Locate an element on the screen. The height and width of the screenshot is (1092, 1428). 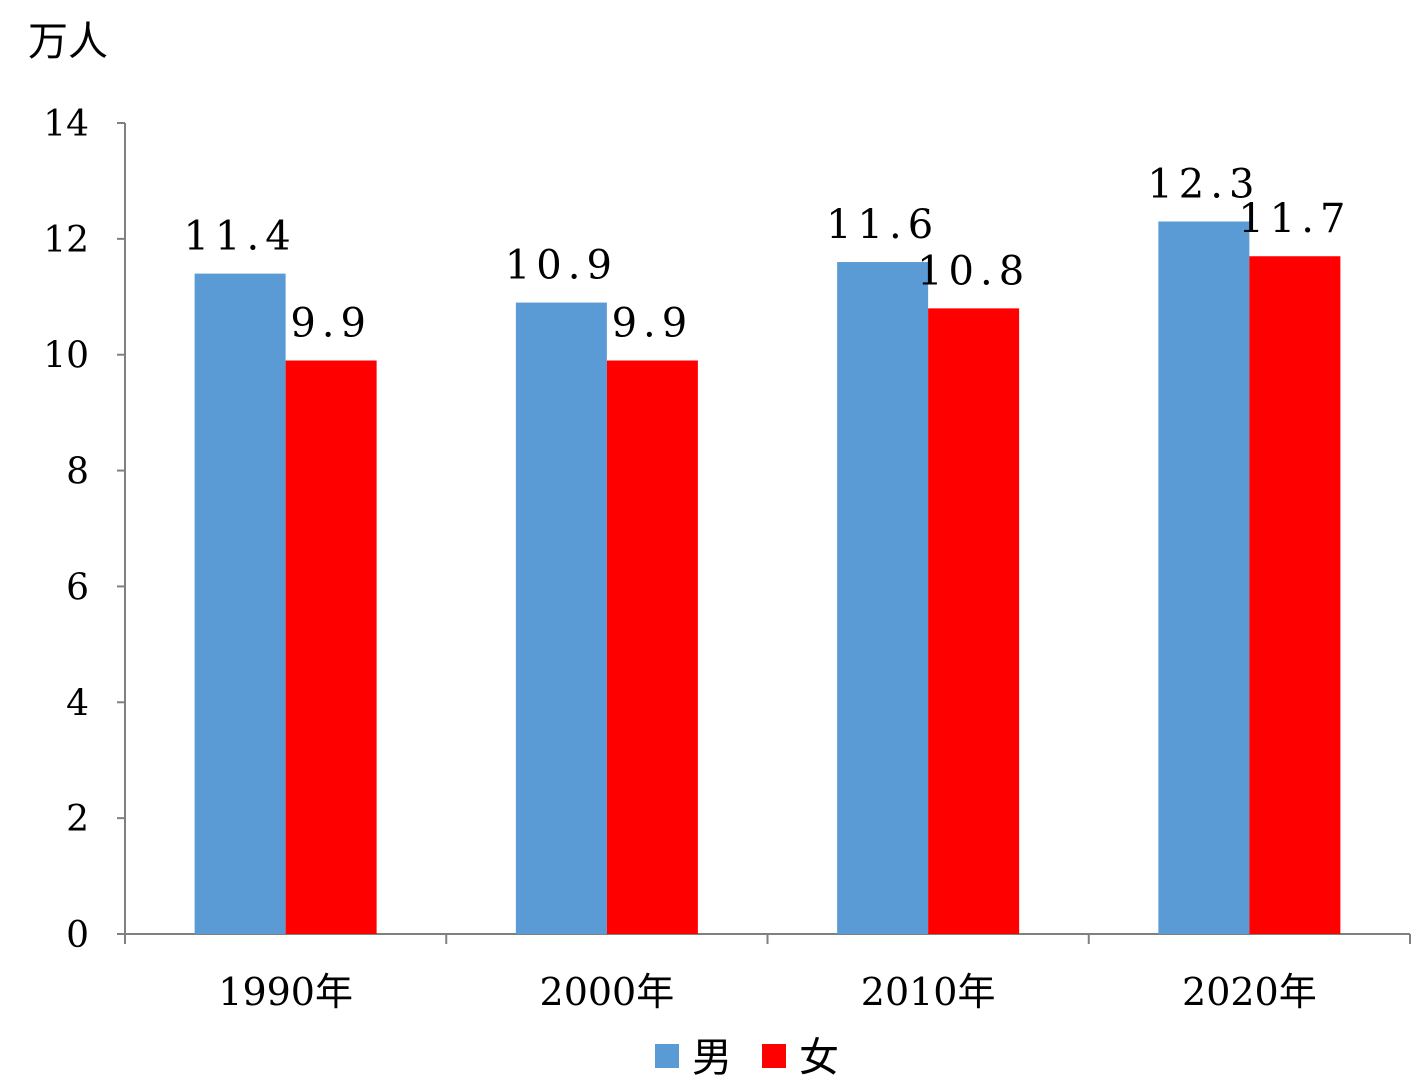
data-labels: 11.4 10.9 11.6 12.3 9.9 9.9 10.8 11.7 is located at coordinates (767, 254).